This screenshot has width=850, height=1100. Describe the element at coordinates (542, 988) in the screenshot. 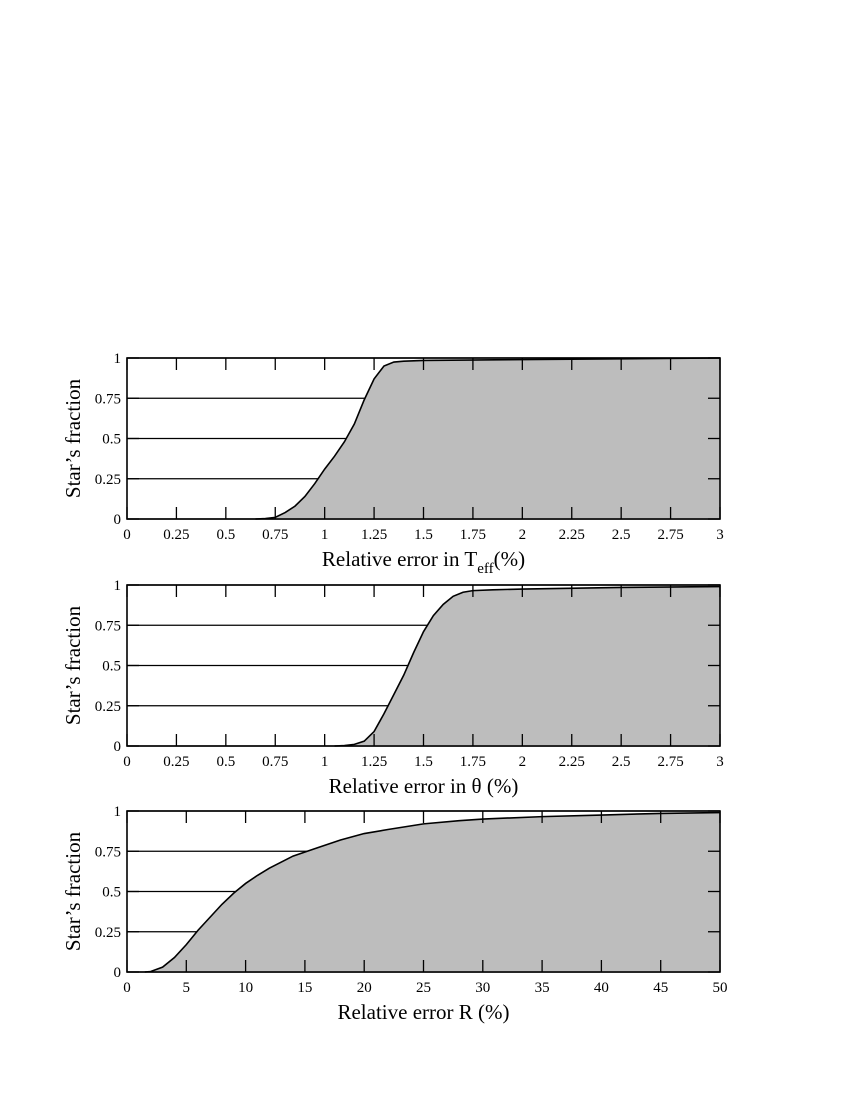

I see `x-tick-label: 35` at that location.